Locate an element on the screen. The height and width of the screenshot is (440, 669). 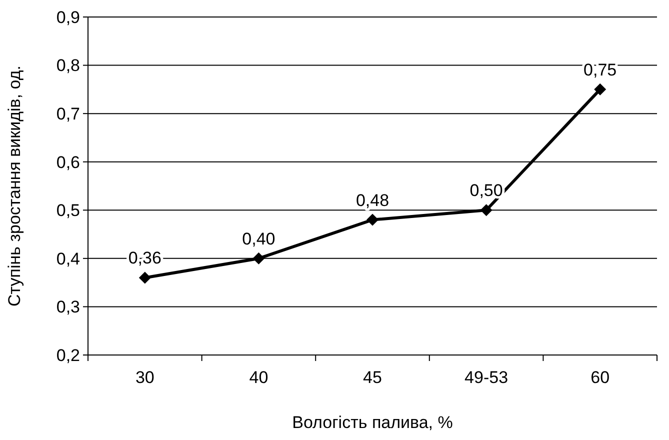
data-label: 0,50 is located at coordinates (486, 190).